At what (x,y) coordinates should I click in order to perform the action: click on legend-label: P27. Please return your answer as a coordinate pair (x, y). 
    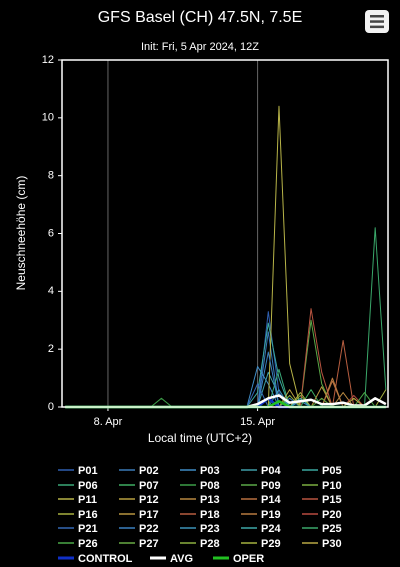
    Looking at the image, I should click on (149, 544).